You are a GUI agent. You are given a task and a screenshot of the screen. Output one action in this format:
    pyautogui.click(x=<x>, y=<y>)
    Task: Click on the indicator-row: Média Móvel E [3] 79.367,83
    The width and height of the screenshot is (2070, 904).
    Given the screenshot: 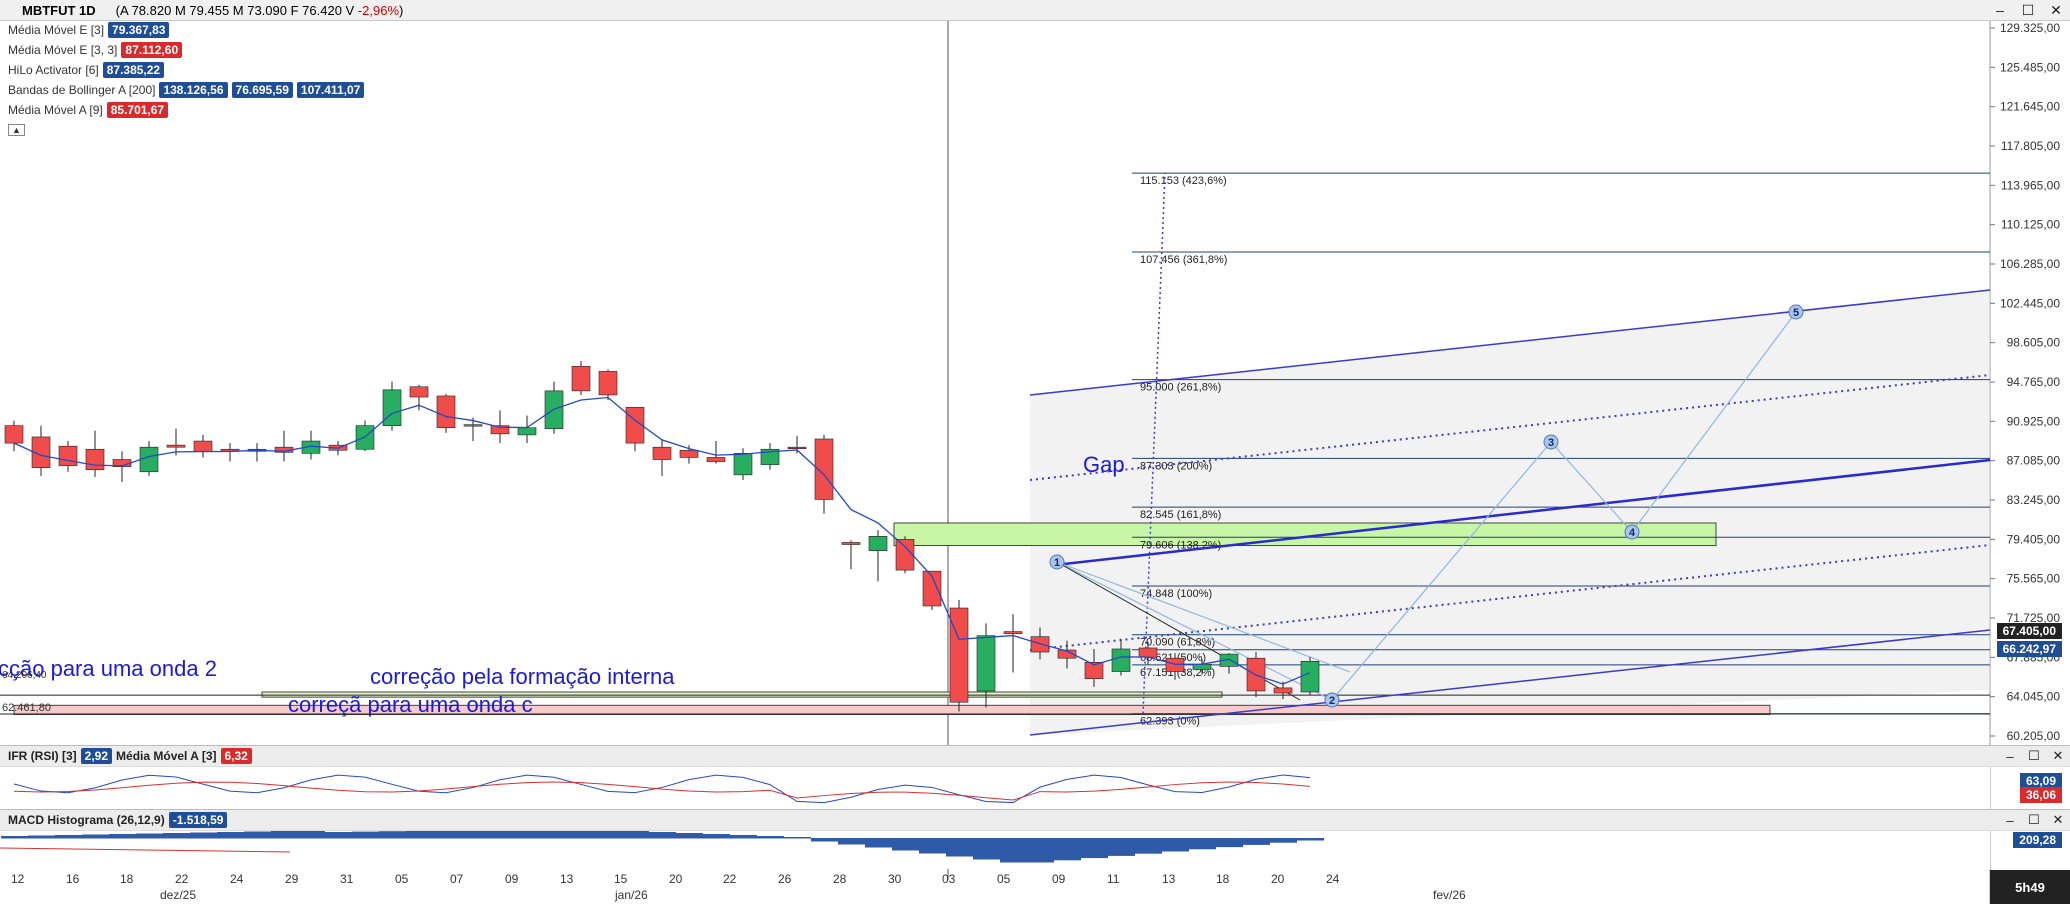 What is the action you would take?
    pyautogui.click(x=89, y=30)
    